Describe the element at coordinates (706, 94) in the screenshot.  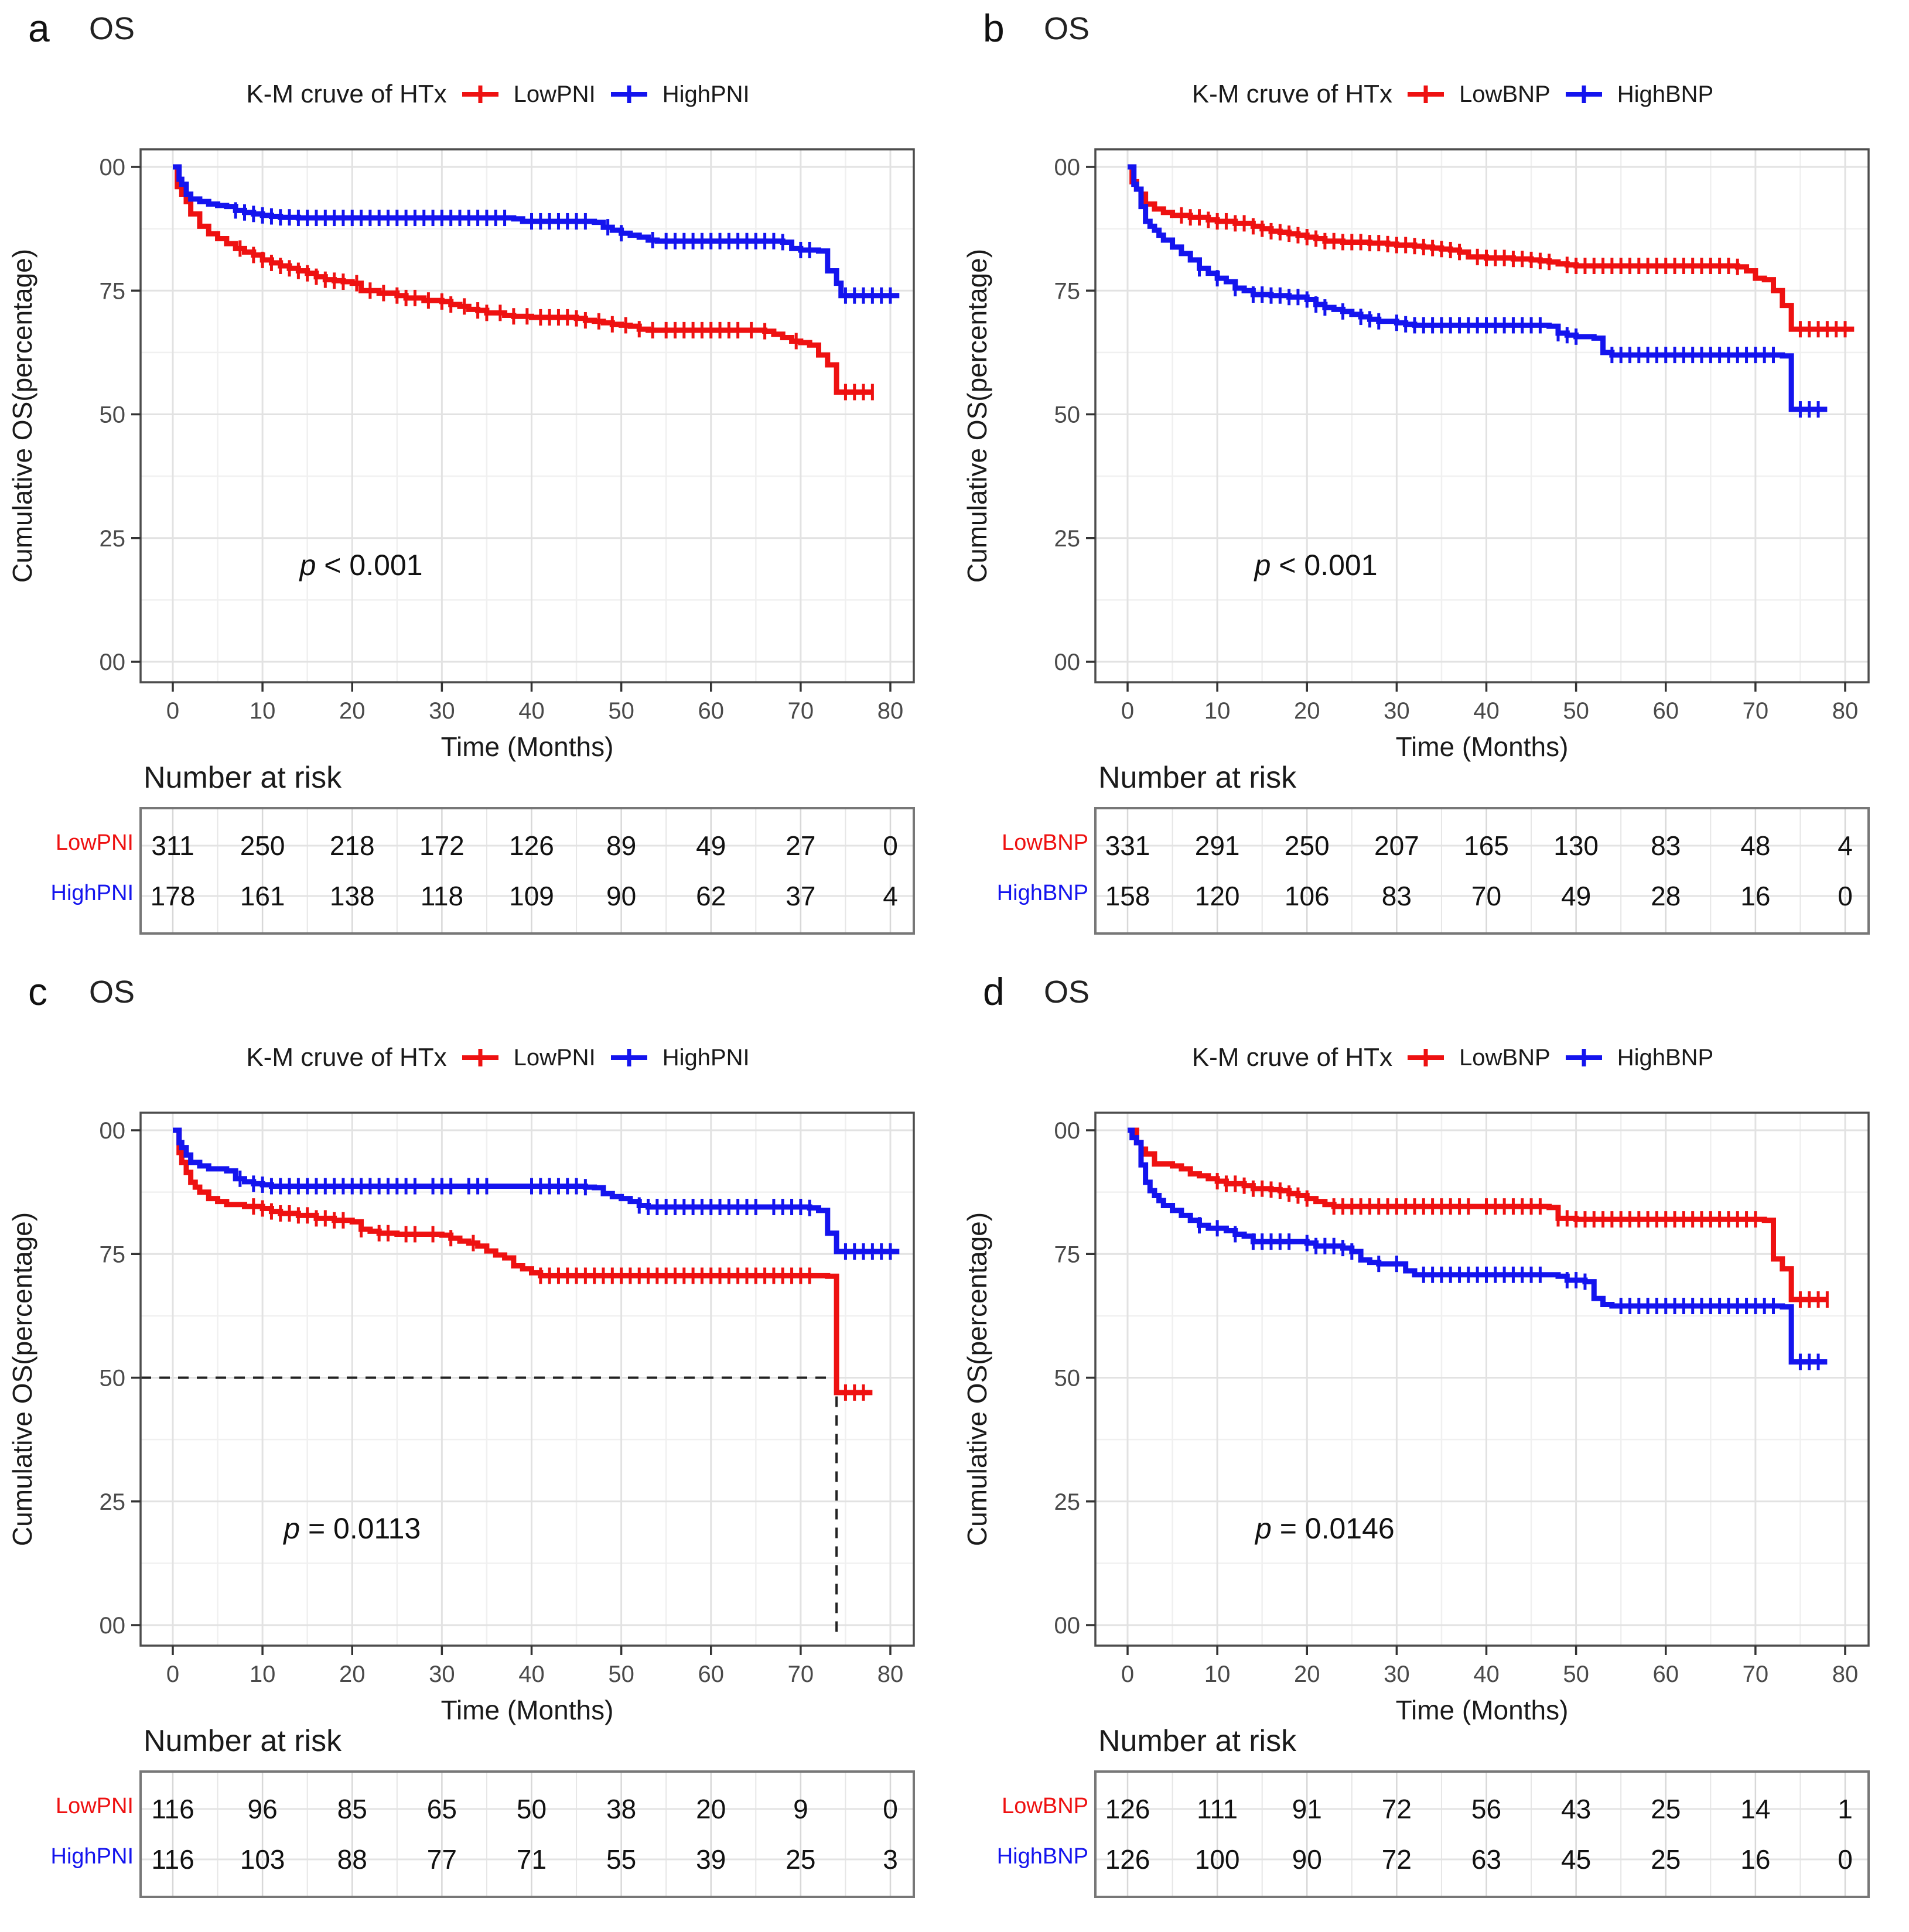
I see `legend-label-high: HighPNI` at that location.